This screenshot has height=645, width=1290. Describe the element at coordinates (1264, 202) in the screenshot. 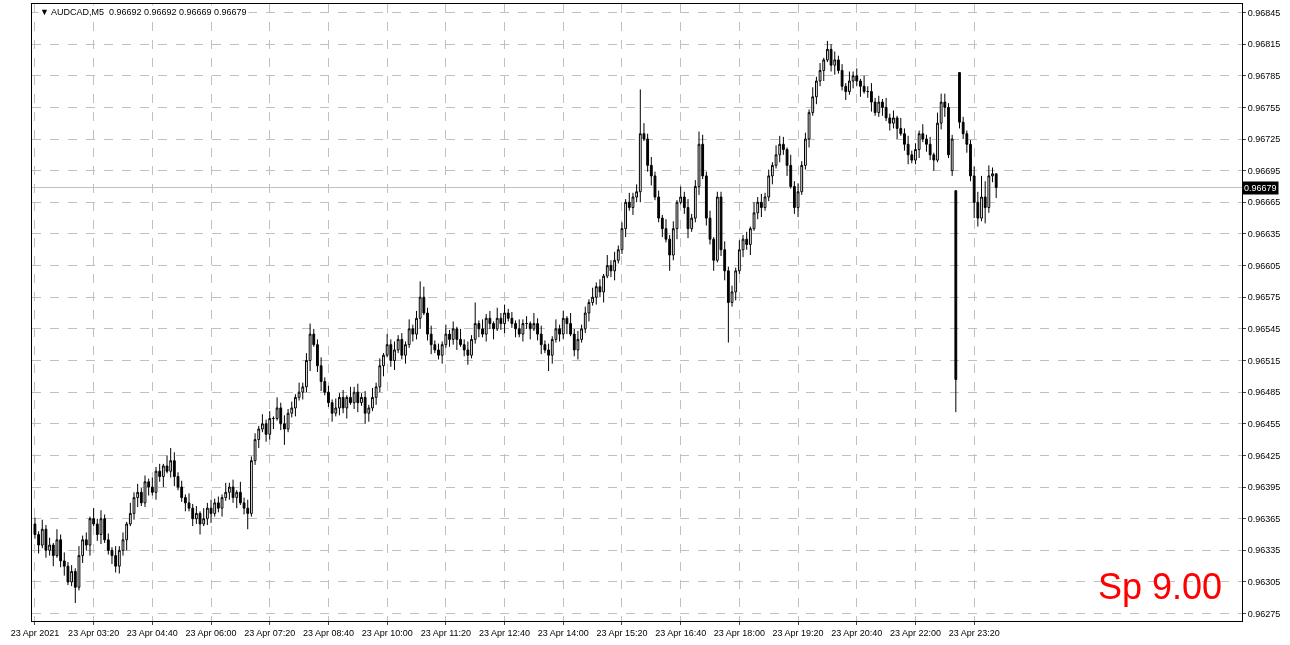

I see `y-tick-label: 0.96665` at that location.